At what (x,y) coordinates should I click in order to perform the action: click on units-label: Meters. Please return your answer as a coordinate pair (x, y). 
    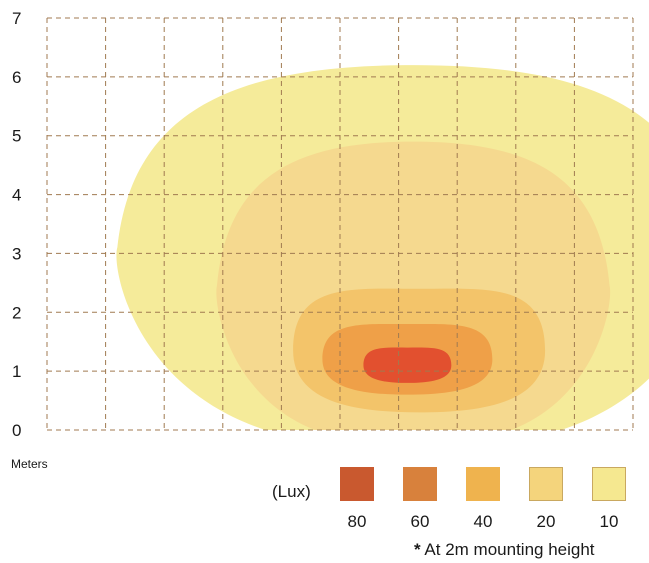
    Looking at the image, I should click on (29, 464).